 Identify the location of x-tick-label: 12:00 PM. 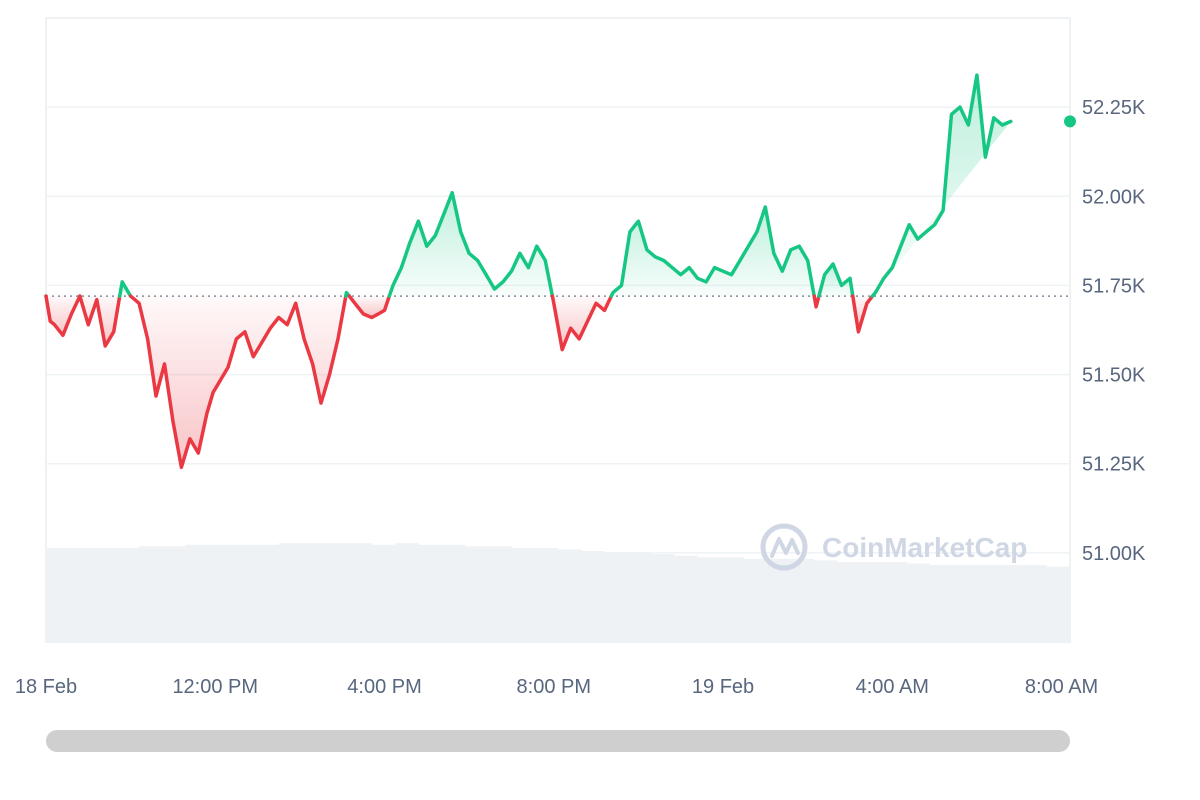
(215, 687).